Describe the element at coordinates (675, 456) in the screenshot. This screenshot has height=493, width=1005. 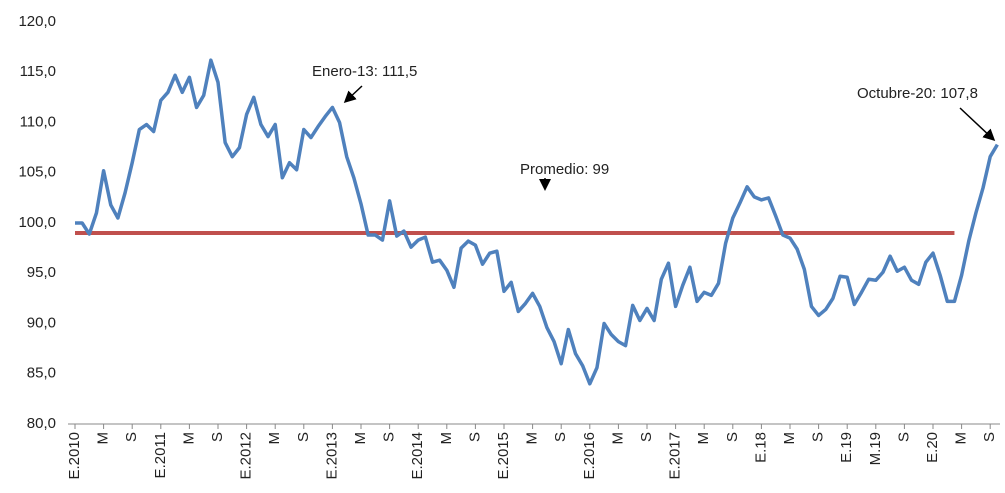
I see `x-tick-label: E.2017` at that location.